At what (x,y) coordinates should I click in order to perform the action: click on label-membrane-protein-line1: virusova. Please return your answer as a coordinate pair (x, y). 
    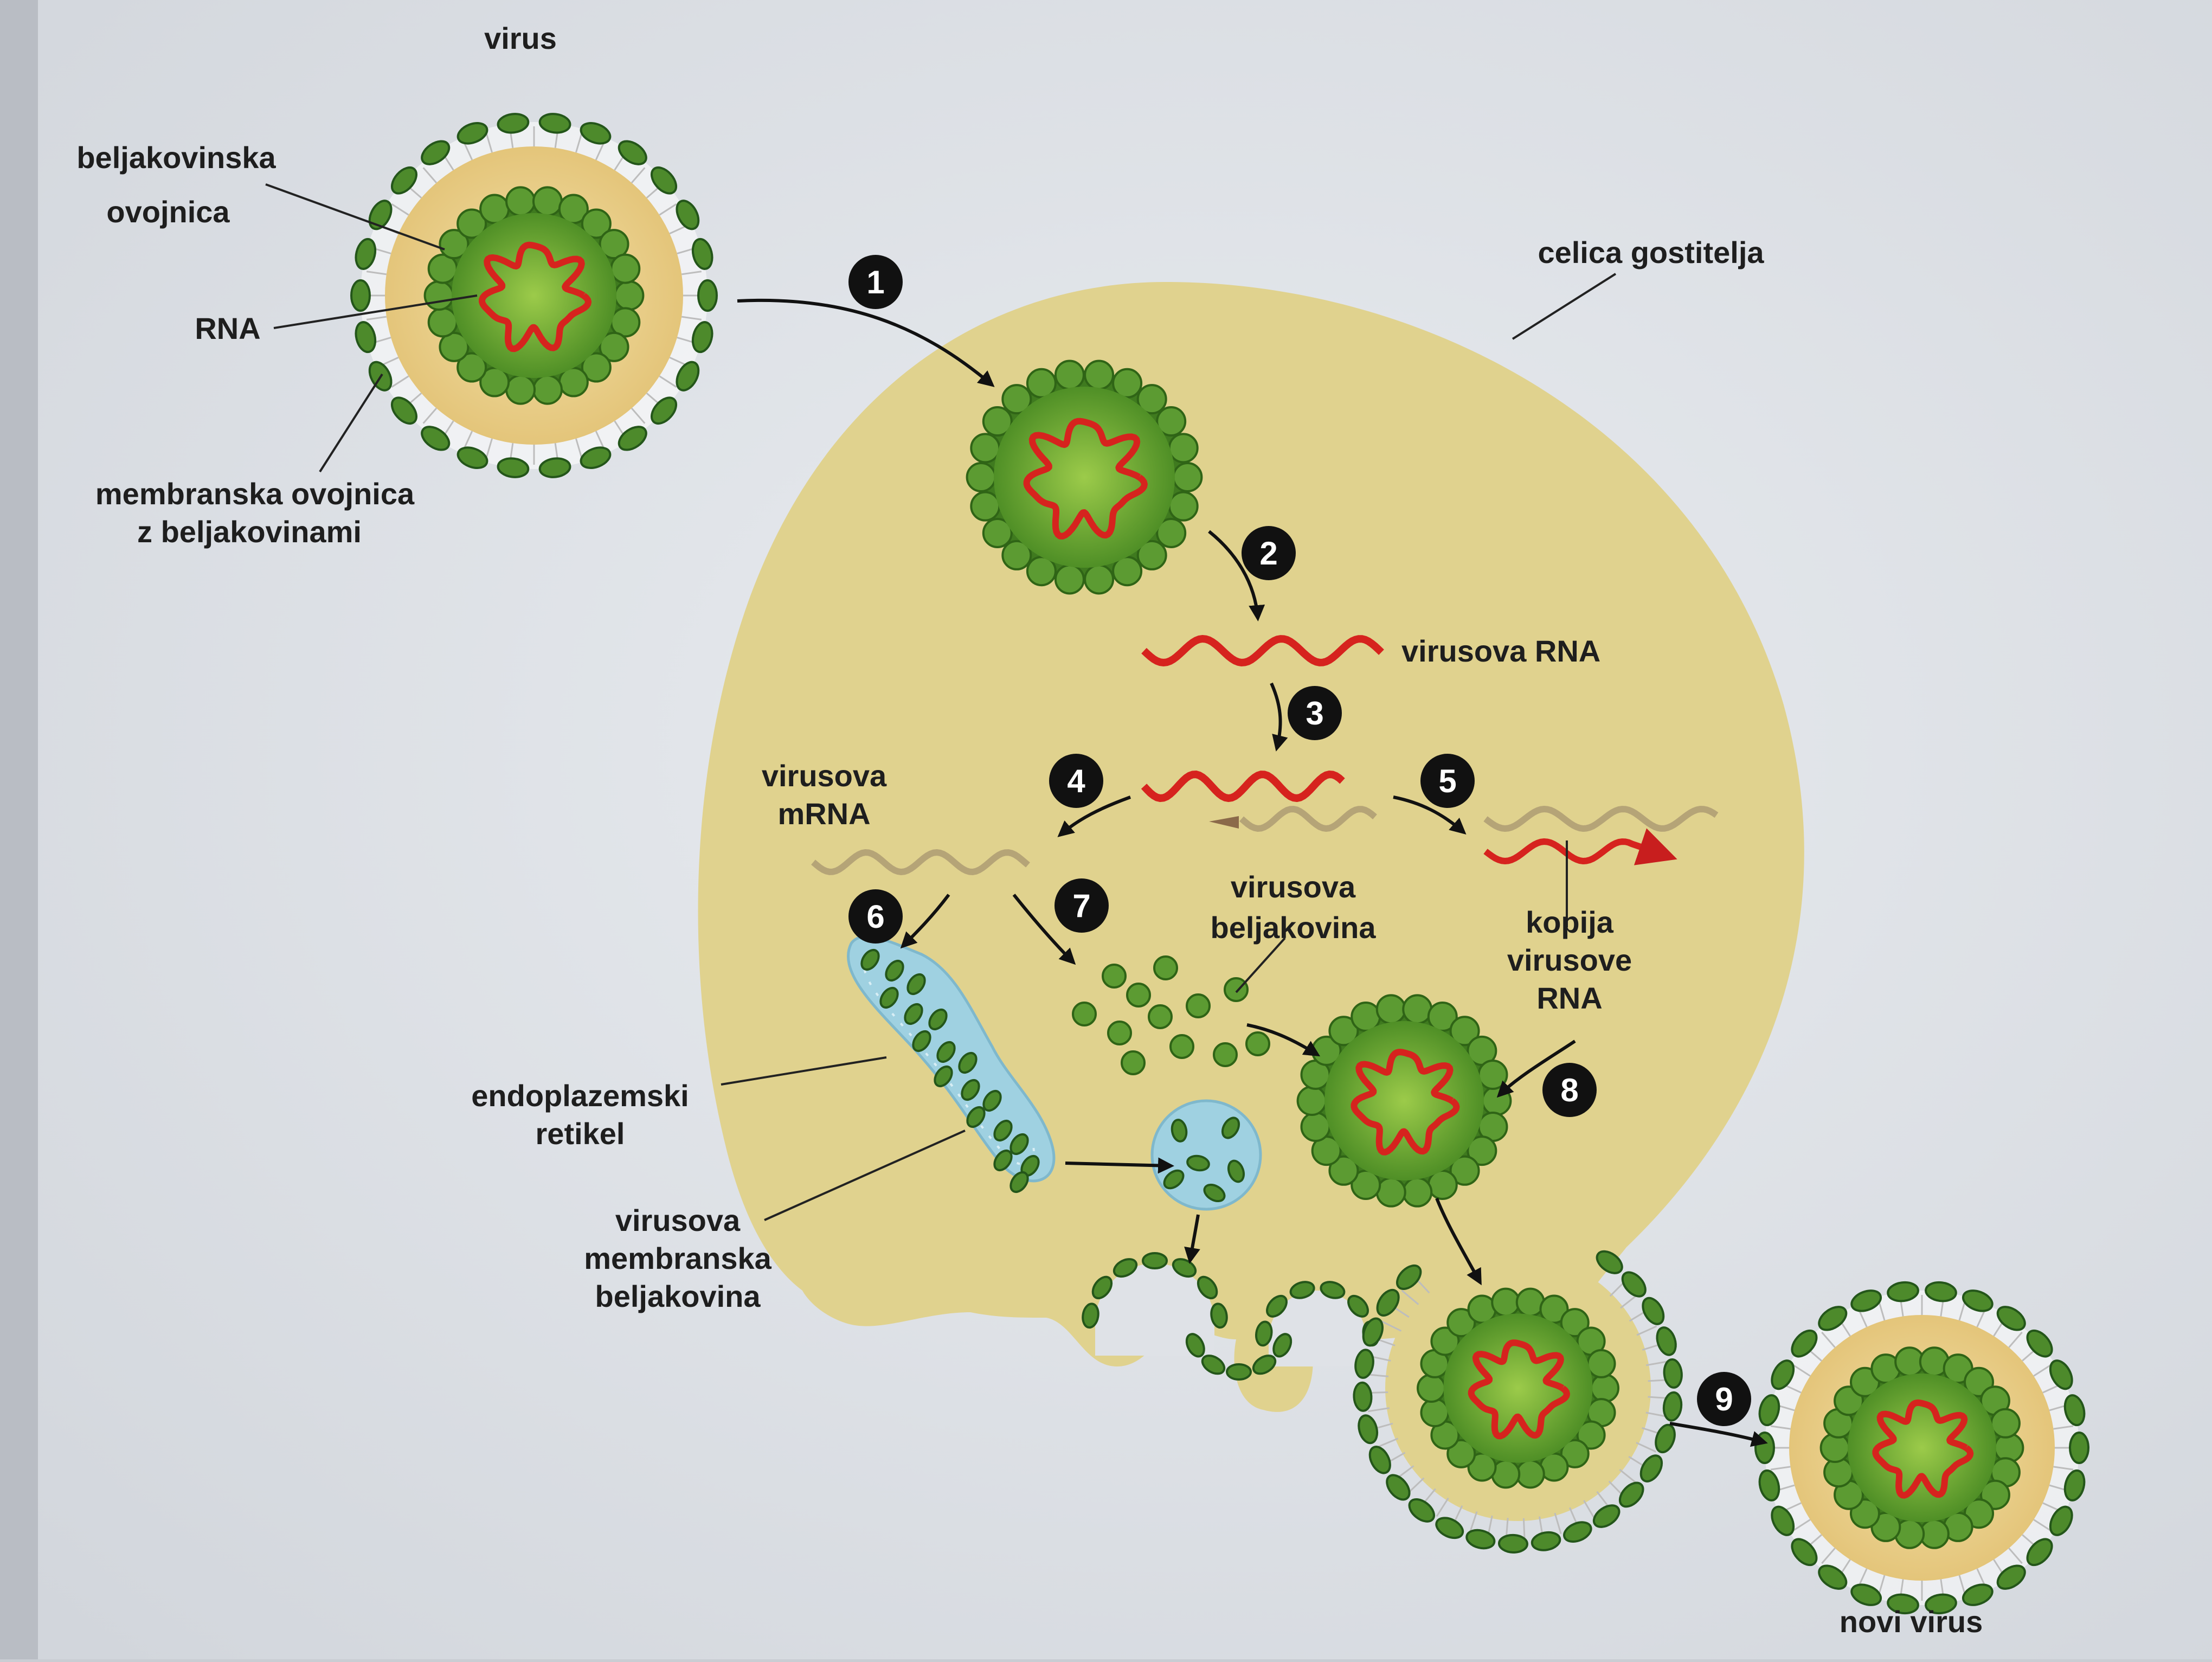
    Looking at the image, I should click on (678, 1220).